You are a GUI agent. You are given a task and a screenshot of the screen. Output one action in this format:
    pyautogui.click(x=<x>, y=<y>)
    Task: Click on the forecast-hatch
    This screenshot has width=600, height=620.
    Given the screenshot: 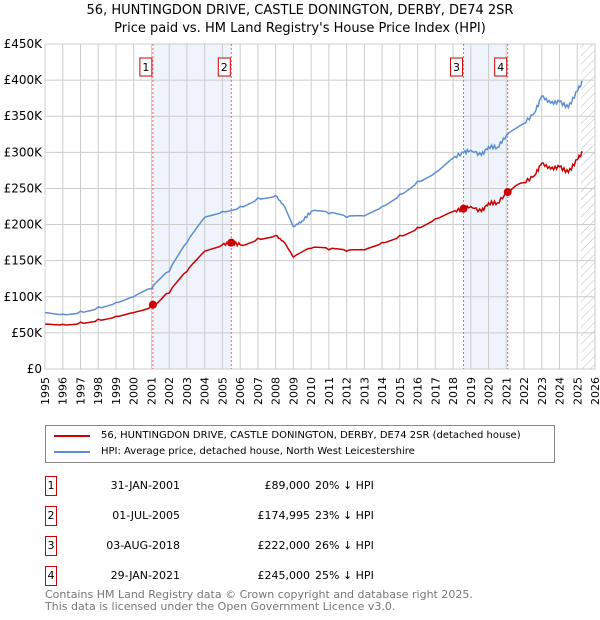 What is the action you would take?
    pyautogui.click(x=587, y=206)
    